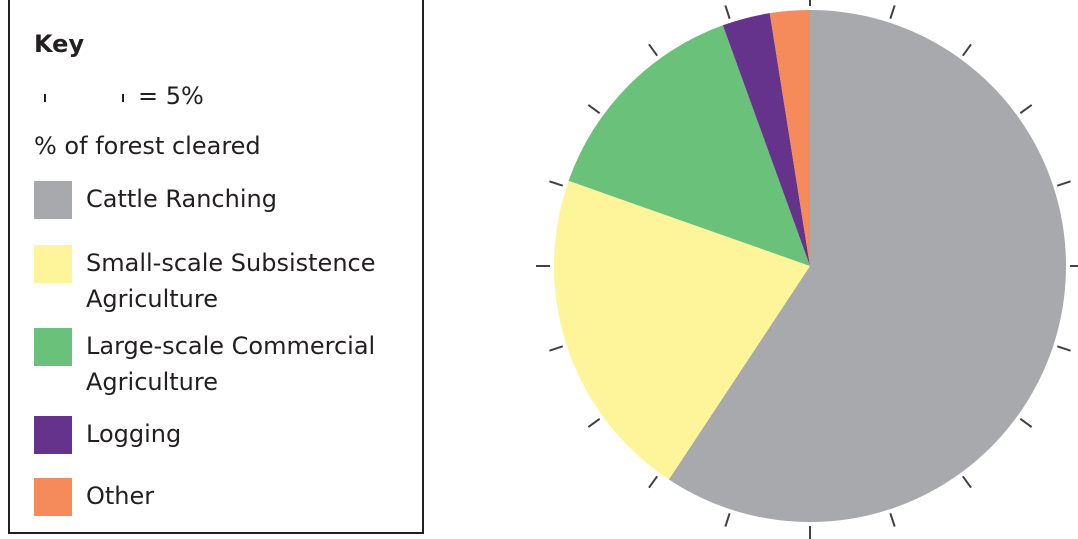  I want to click on legend-label: Large-scale Commercial Agriculture, so click(231, 364).